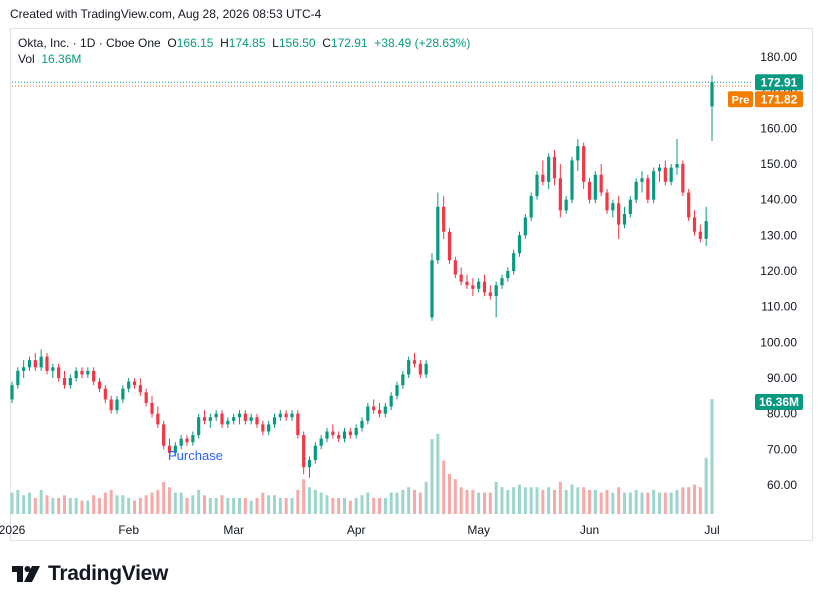 This screenshot has height=604, width=822. Describe the element at coordinates (779, 99) in the screenshot. I see `pre-price-badge-text: 171.82` at that location.